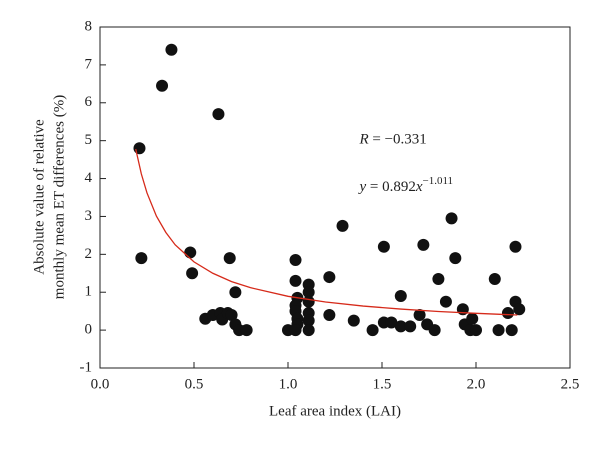  I want to click on y-tick-label: 5, so click(89, 140).